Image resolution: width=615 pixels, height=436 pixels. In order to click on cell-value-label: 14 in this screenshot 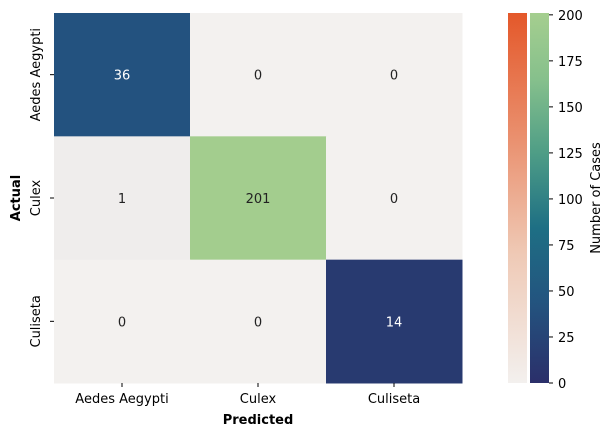, I will do `click(394, 322)`.